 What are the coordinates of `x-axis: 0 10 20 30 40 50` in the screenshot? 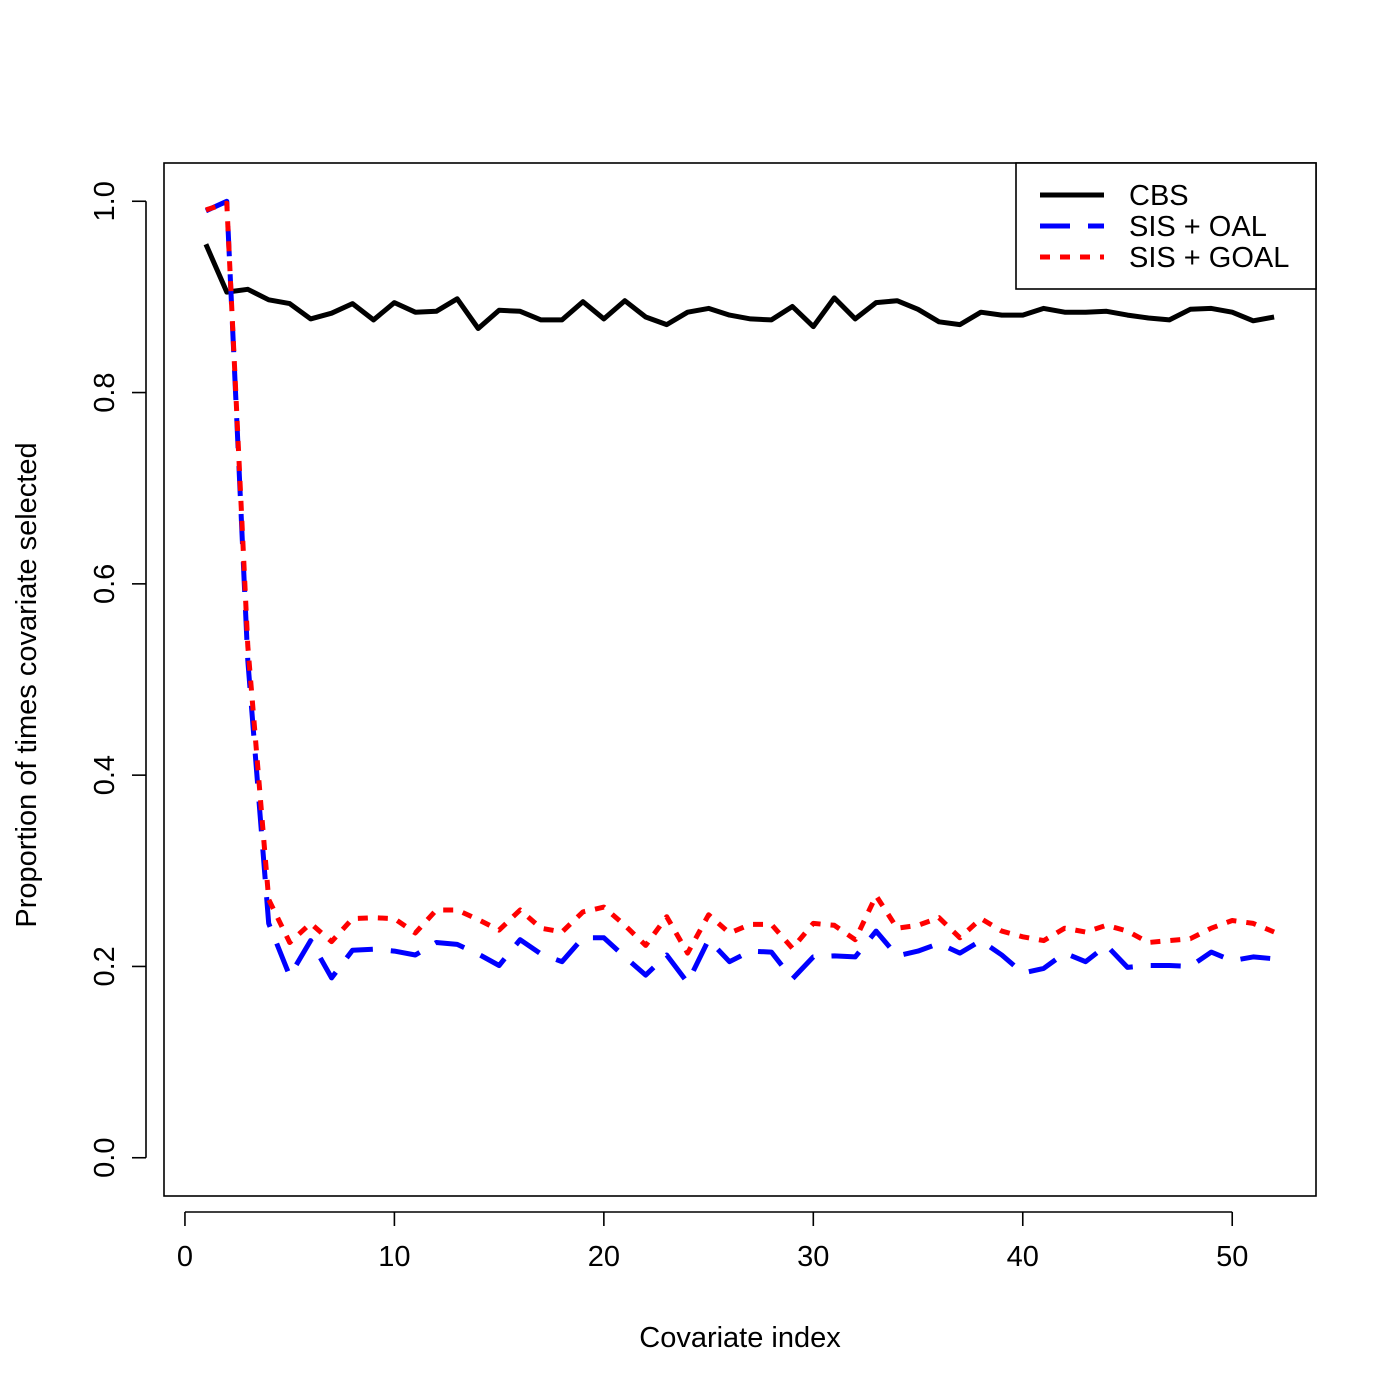 It's located at (712, 1242).